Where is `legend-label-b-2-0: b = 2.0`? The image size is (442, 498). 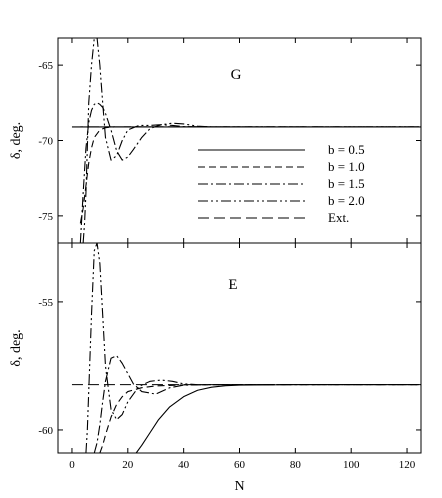 legend-label-b-2-0: b = 2.0 is located at coordinates (346, 200).